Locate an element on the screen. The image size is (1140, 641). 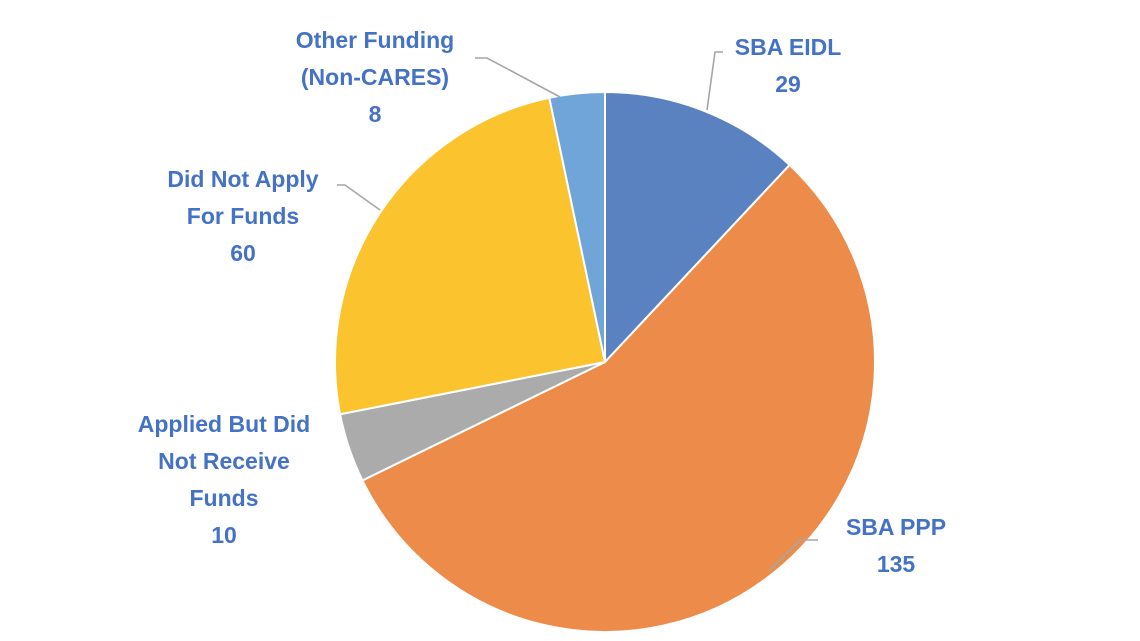
pie-slice-did-not-apply-for-funds is located at coordinates (470, 256).